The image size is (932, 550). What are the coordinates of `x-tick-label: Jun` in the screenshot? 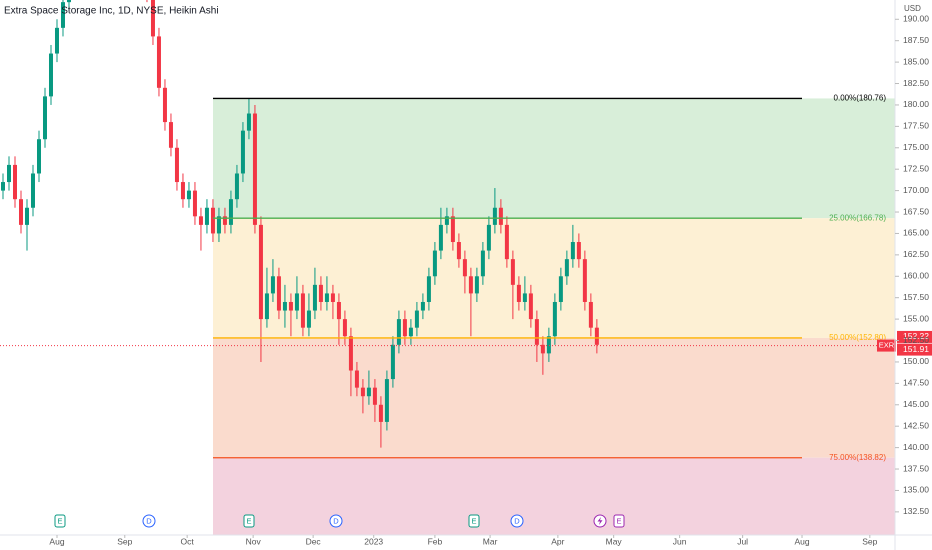 It's located at (680, 541).